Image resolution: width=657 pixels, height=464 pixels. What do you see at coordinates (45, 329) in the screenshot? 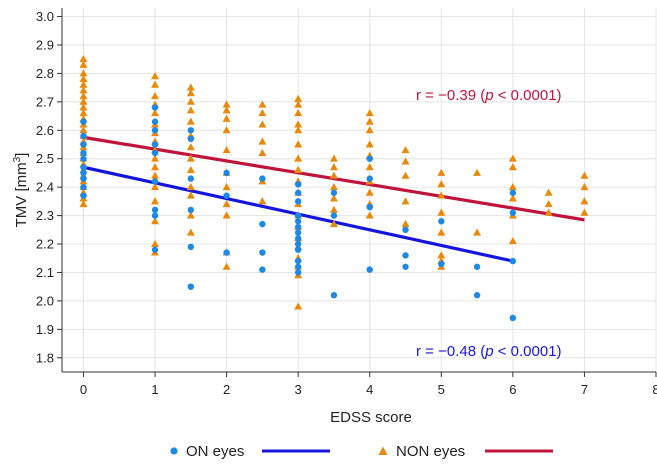
I see `y-tick-label: 1.9` at bounding box center [45, 329].